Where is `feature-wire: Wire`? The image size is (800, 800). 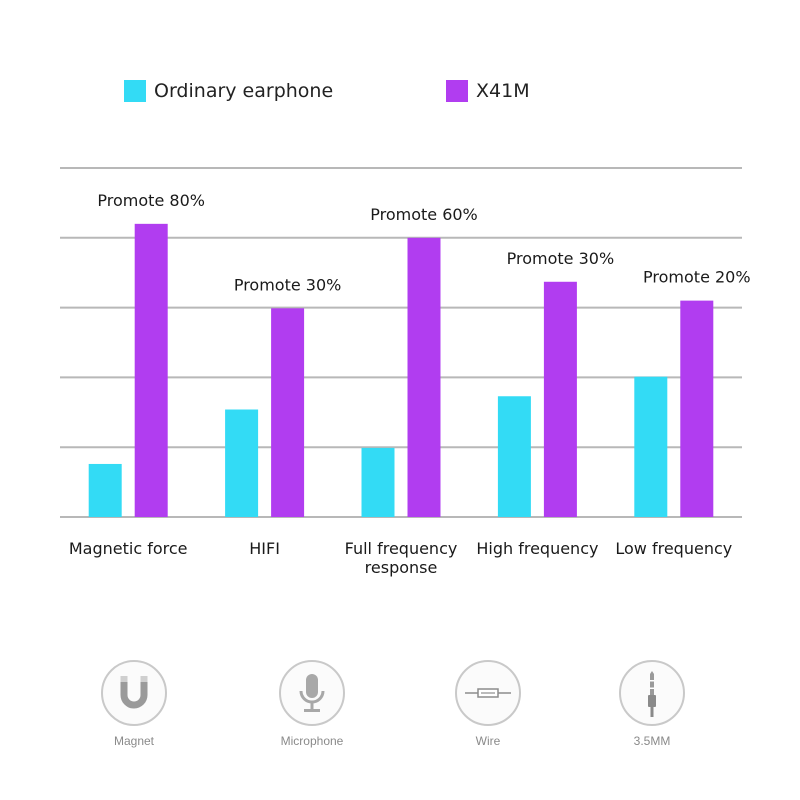 feature-wire: Wire is located at coordinates (488, 704).